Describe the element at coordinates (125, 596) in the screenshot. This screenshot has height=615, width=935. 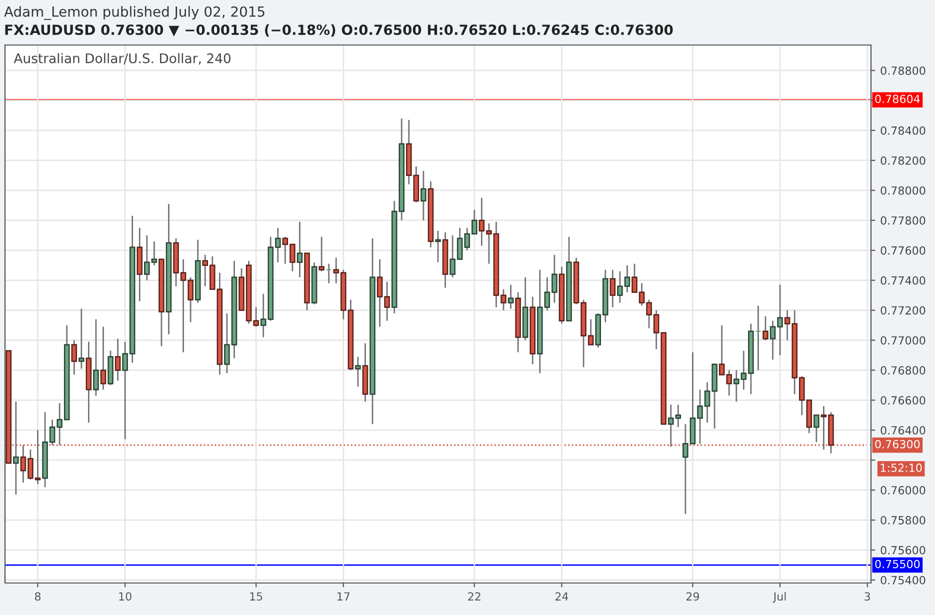
I see `x-tick-label: 10` at that location.